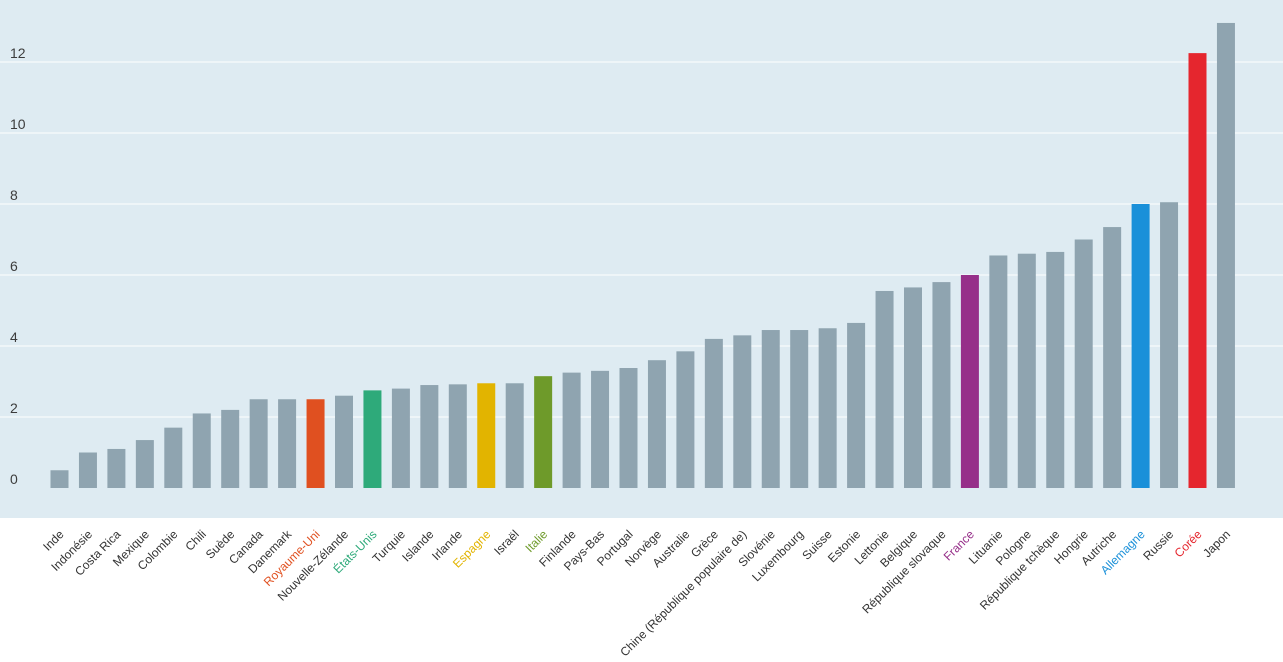 The height and width of the screenshot is (662, 1283). I want to click on x-tick-label: Islande, so click(417, 545).